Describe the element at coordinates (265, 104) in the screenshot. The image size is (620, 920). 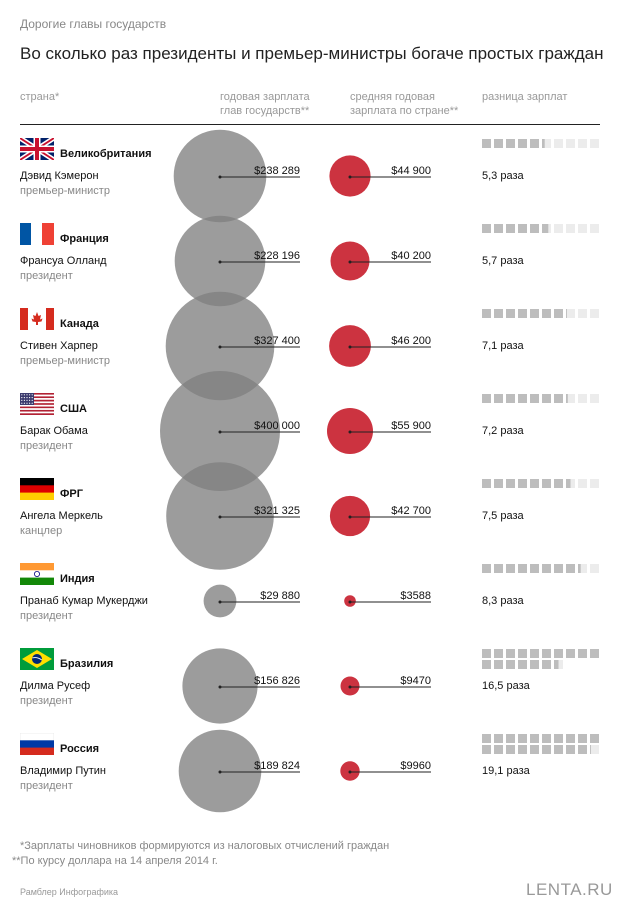
I see `column-header-leader-salary: годовая зарплата глав государств**` at that location.